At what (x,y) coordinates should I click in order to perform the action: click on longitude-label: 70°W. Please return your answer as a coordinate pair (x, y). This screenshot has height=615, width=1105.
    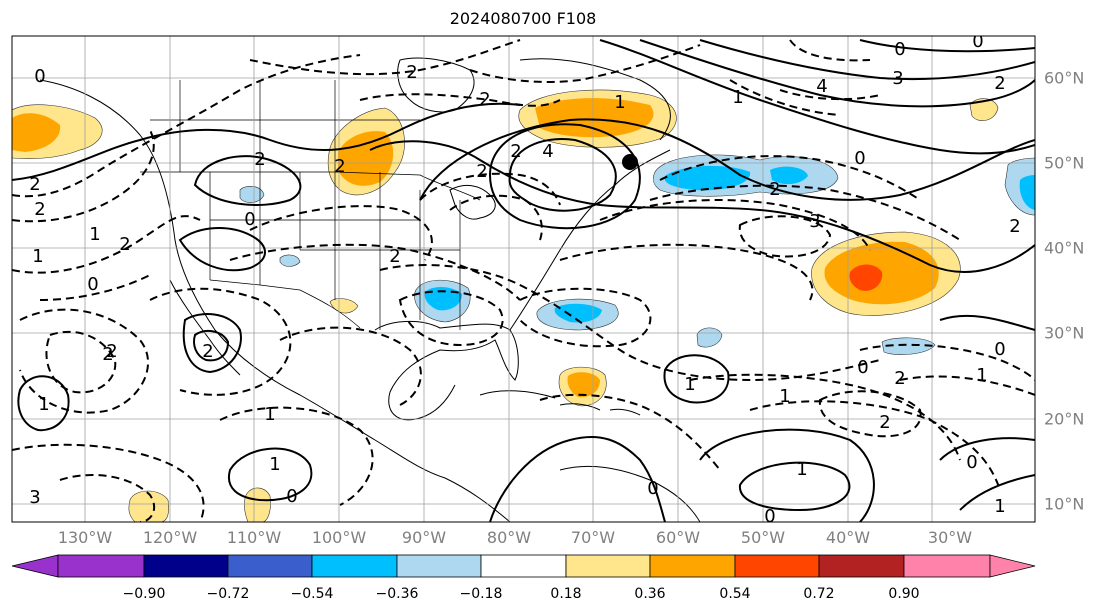
    Looking at the image, I should click on (593, 537).